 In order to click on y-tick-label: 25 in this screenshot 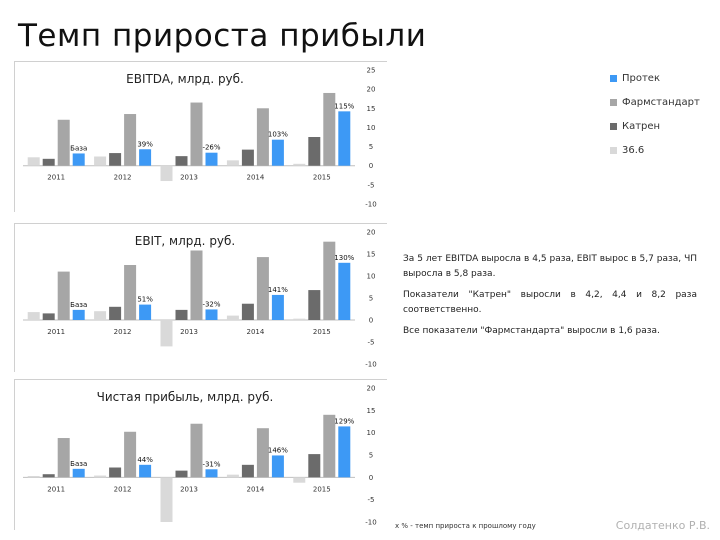, I will do `click(371, 71)`.